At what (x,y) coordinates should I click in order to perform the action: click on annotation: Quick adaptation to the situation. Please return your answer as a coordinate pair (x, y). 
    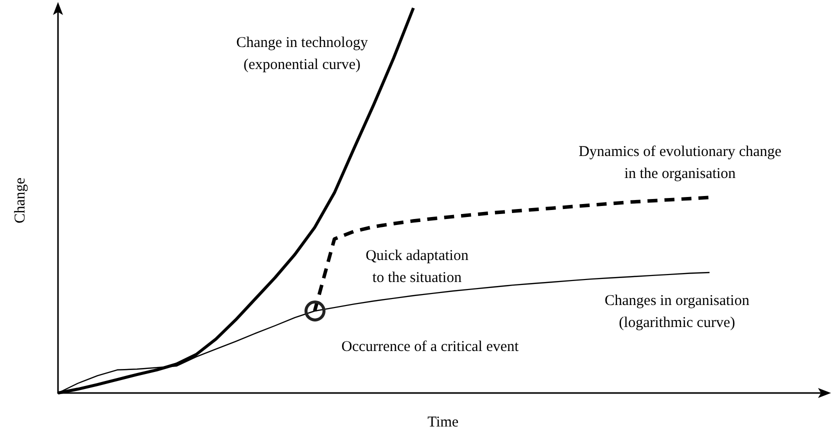
    Looking at the image, I should click on (417, 267).